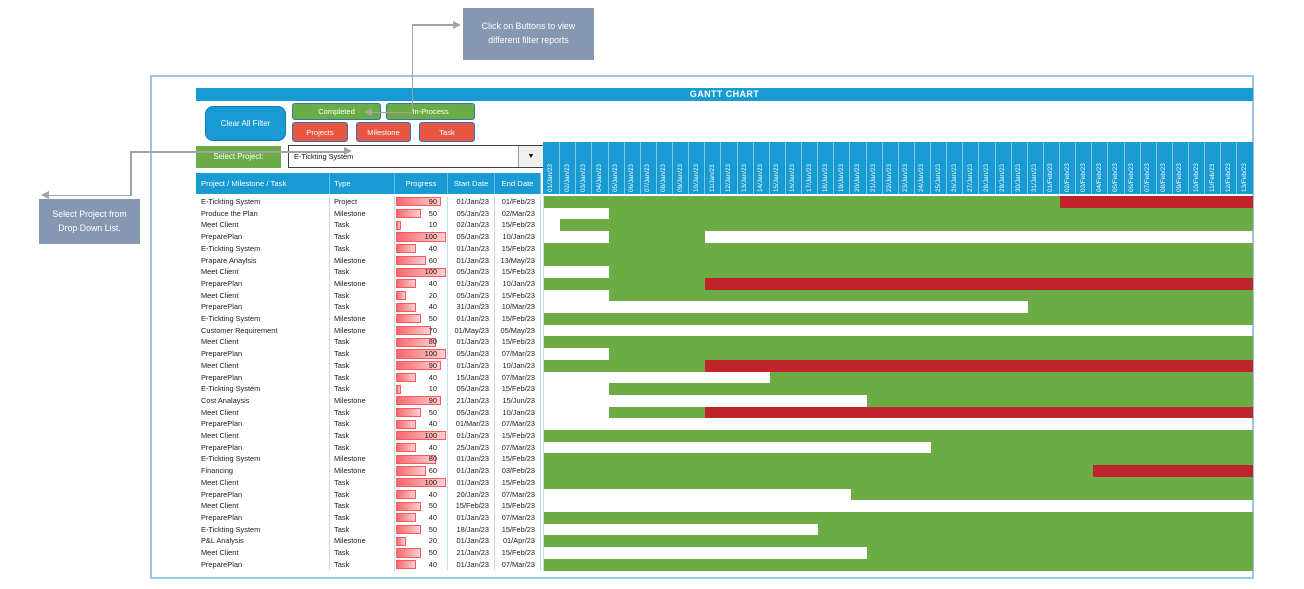  Describe the element at coordinates (809, 168) in the screenshot. I see `date-column-label: 17/Jan/23` at that location.